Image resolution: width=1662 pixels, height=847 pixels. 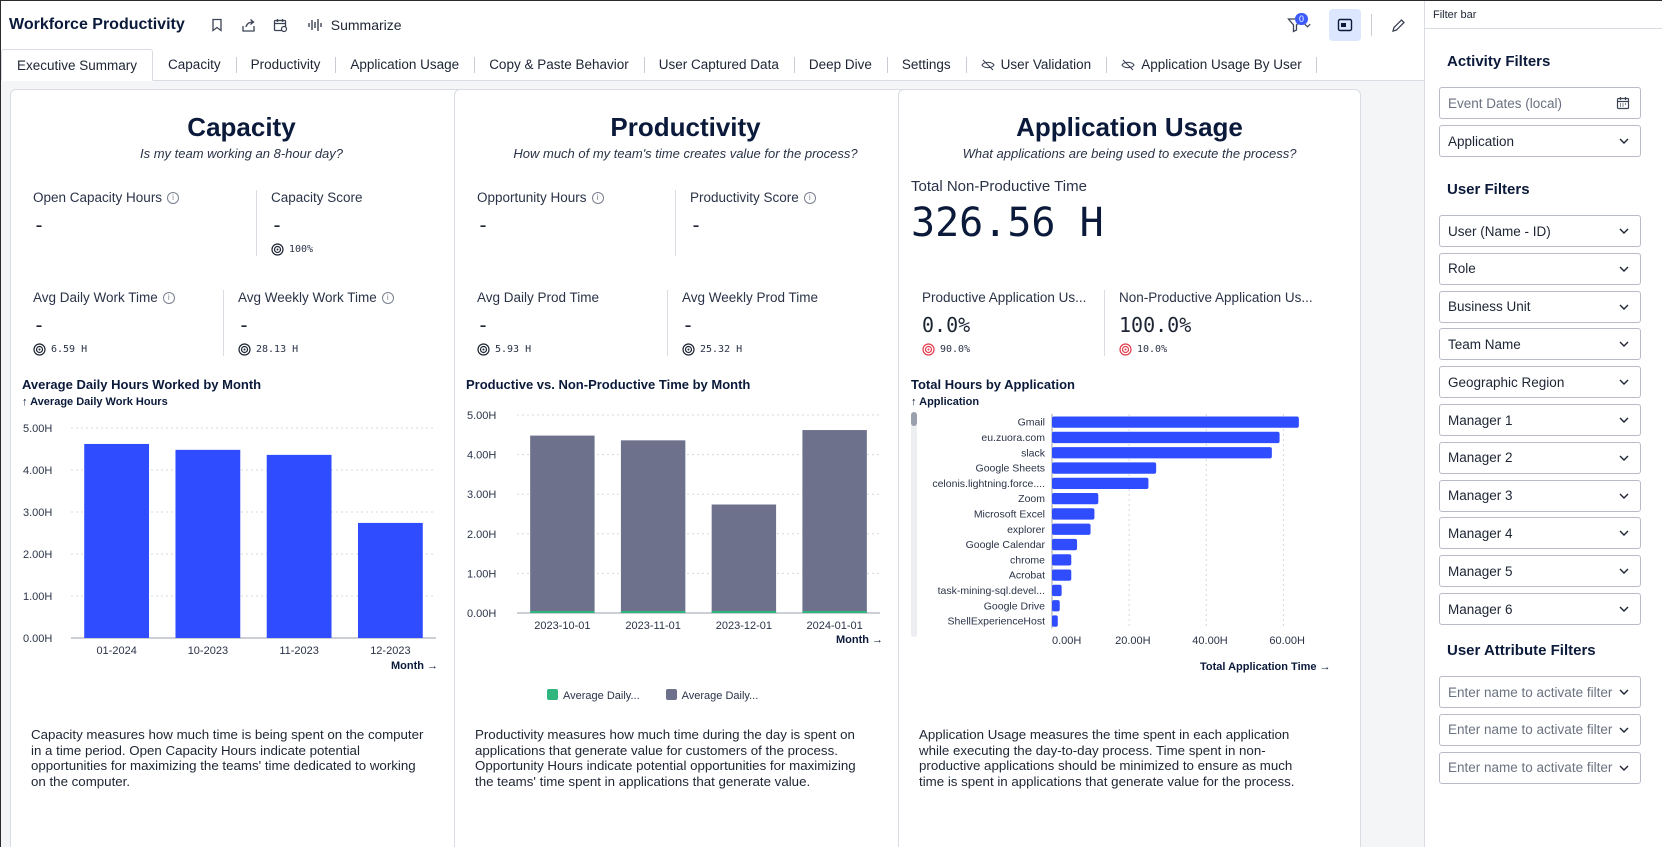 I want to click on user-filter-select: Manager 2, so click(x=1540, y=457).